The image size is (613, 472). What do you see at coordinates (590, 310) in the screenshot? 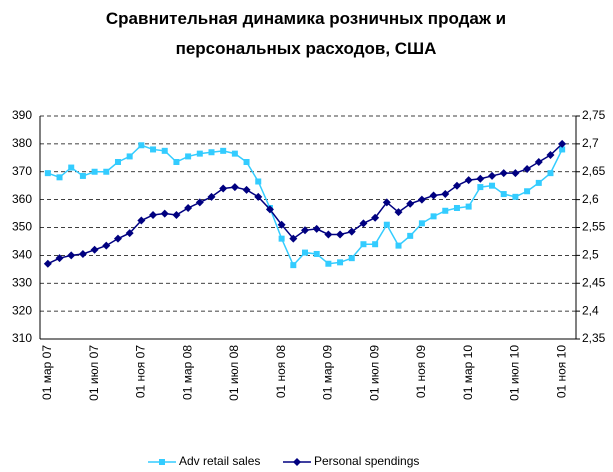
I see `y2-tick-label: 2,4` at bounding box center [590, 310].